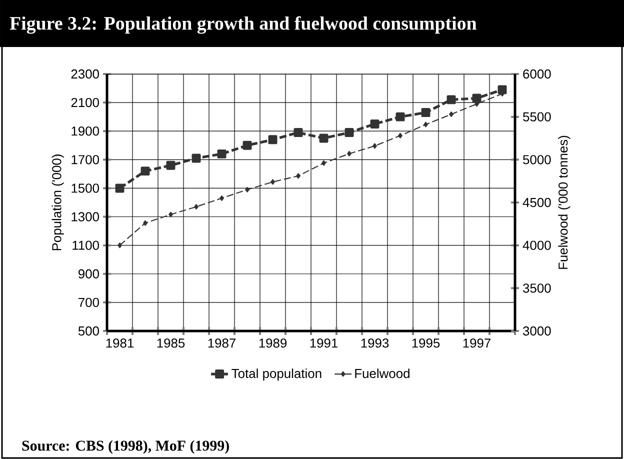 The width and height of the screenshot is (624, 459). I want to click on y-tick-label: 1100, so click(85, 245).